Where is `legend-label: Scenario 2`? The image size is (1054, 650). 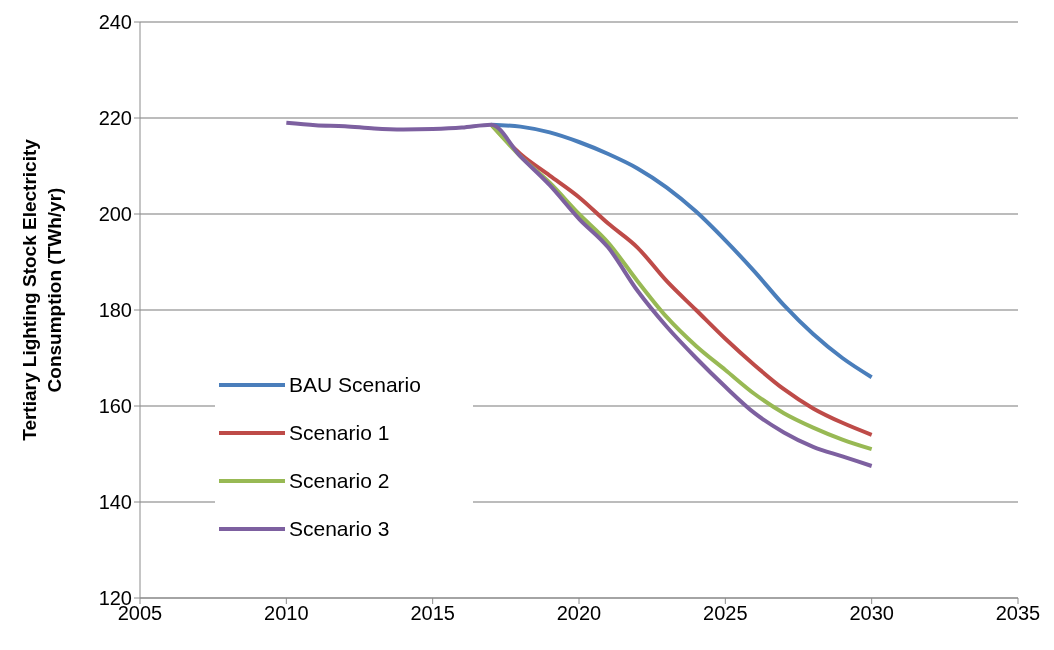
legend-label: Scenario 2 is located at coordinates (339, 481).